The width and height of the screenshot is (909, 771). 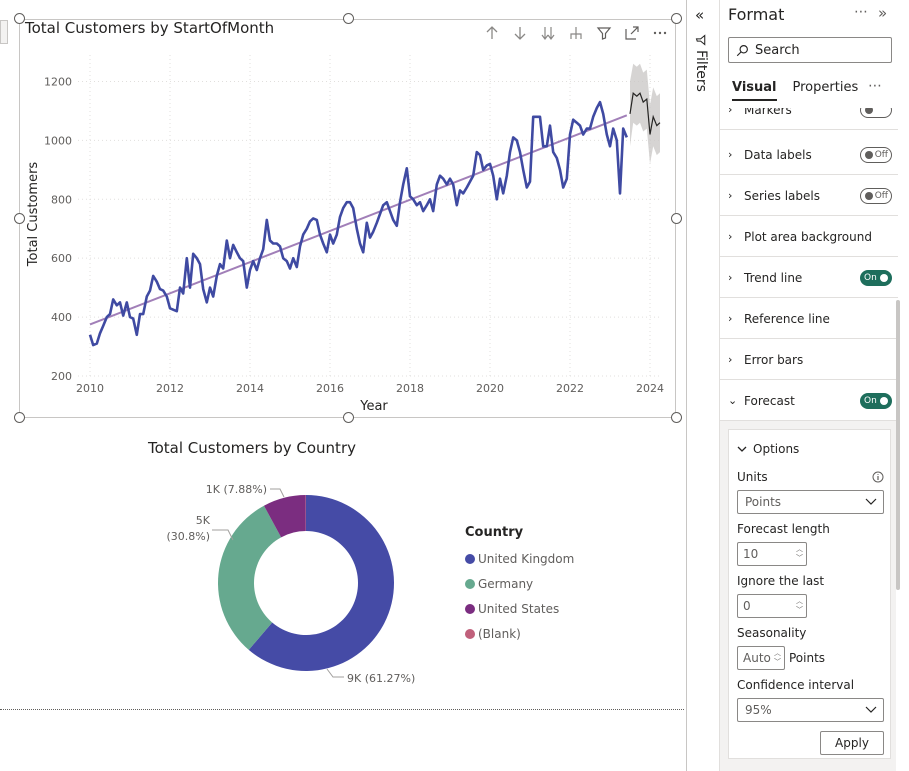 What do you see at coordinates (348, 417) in the screenshot?
I see `resize-handle-bottom` at bounding box center [348, 417].